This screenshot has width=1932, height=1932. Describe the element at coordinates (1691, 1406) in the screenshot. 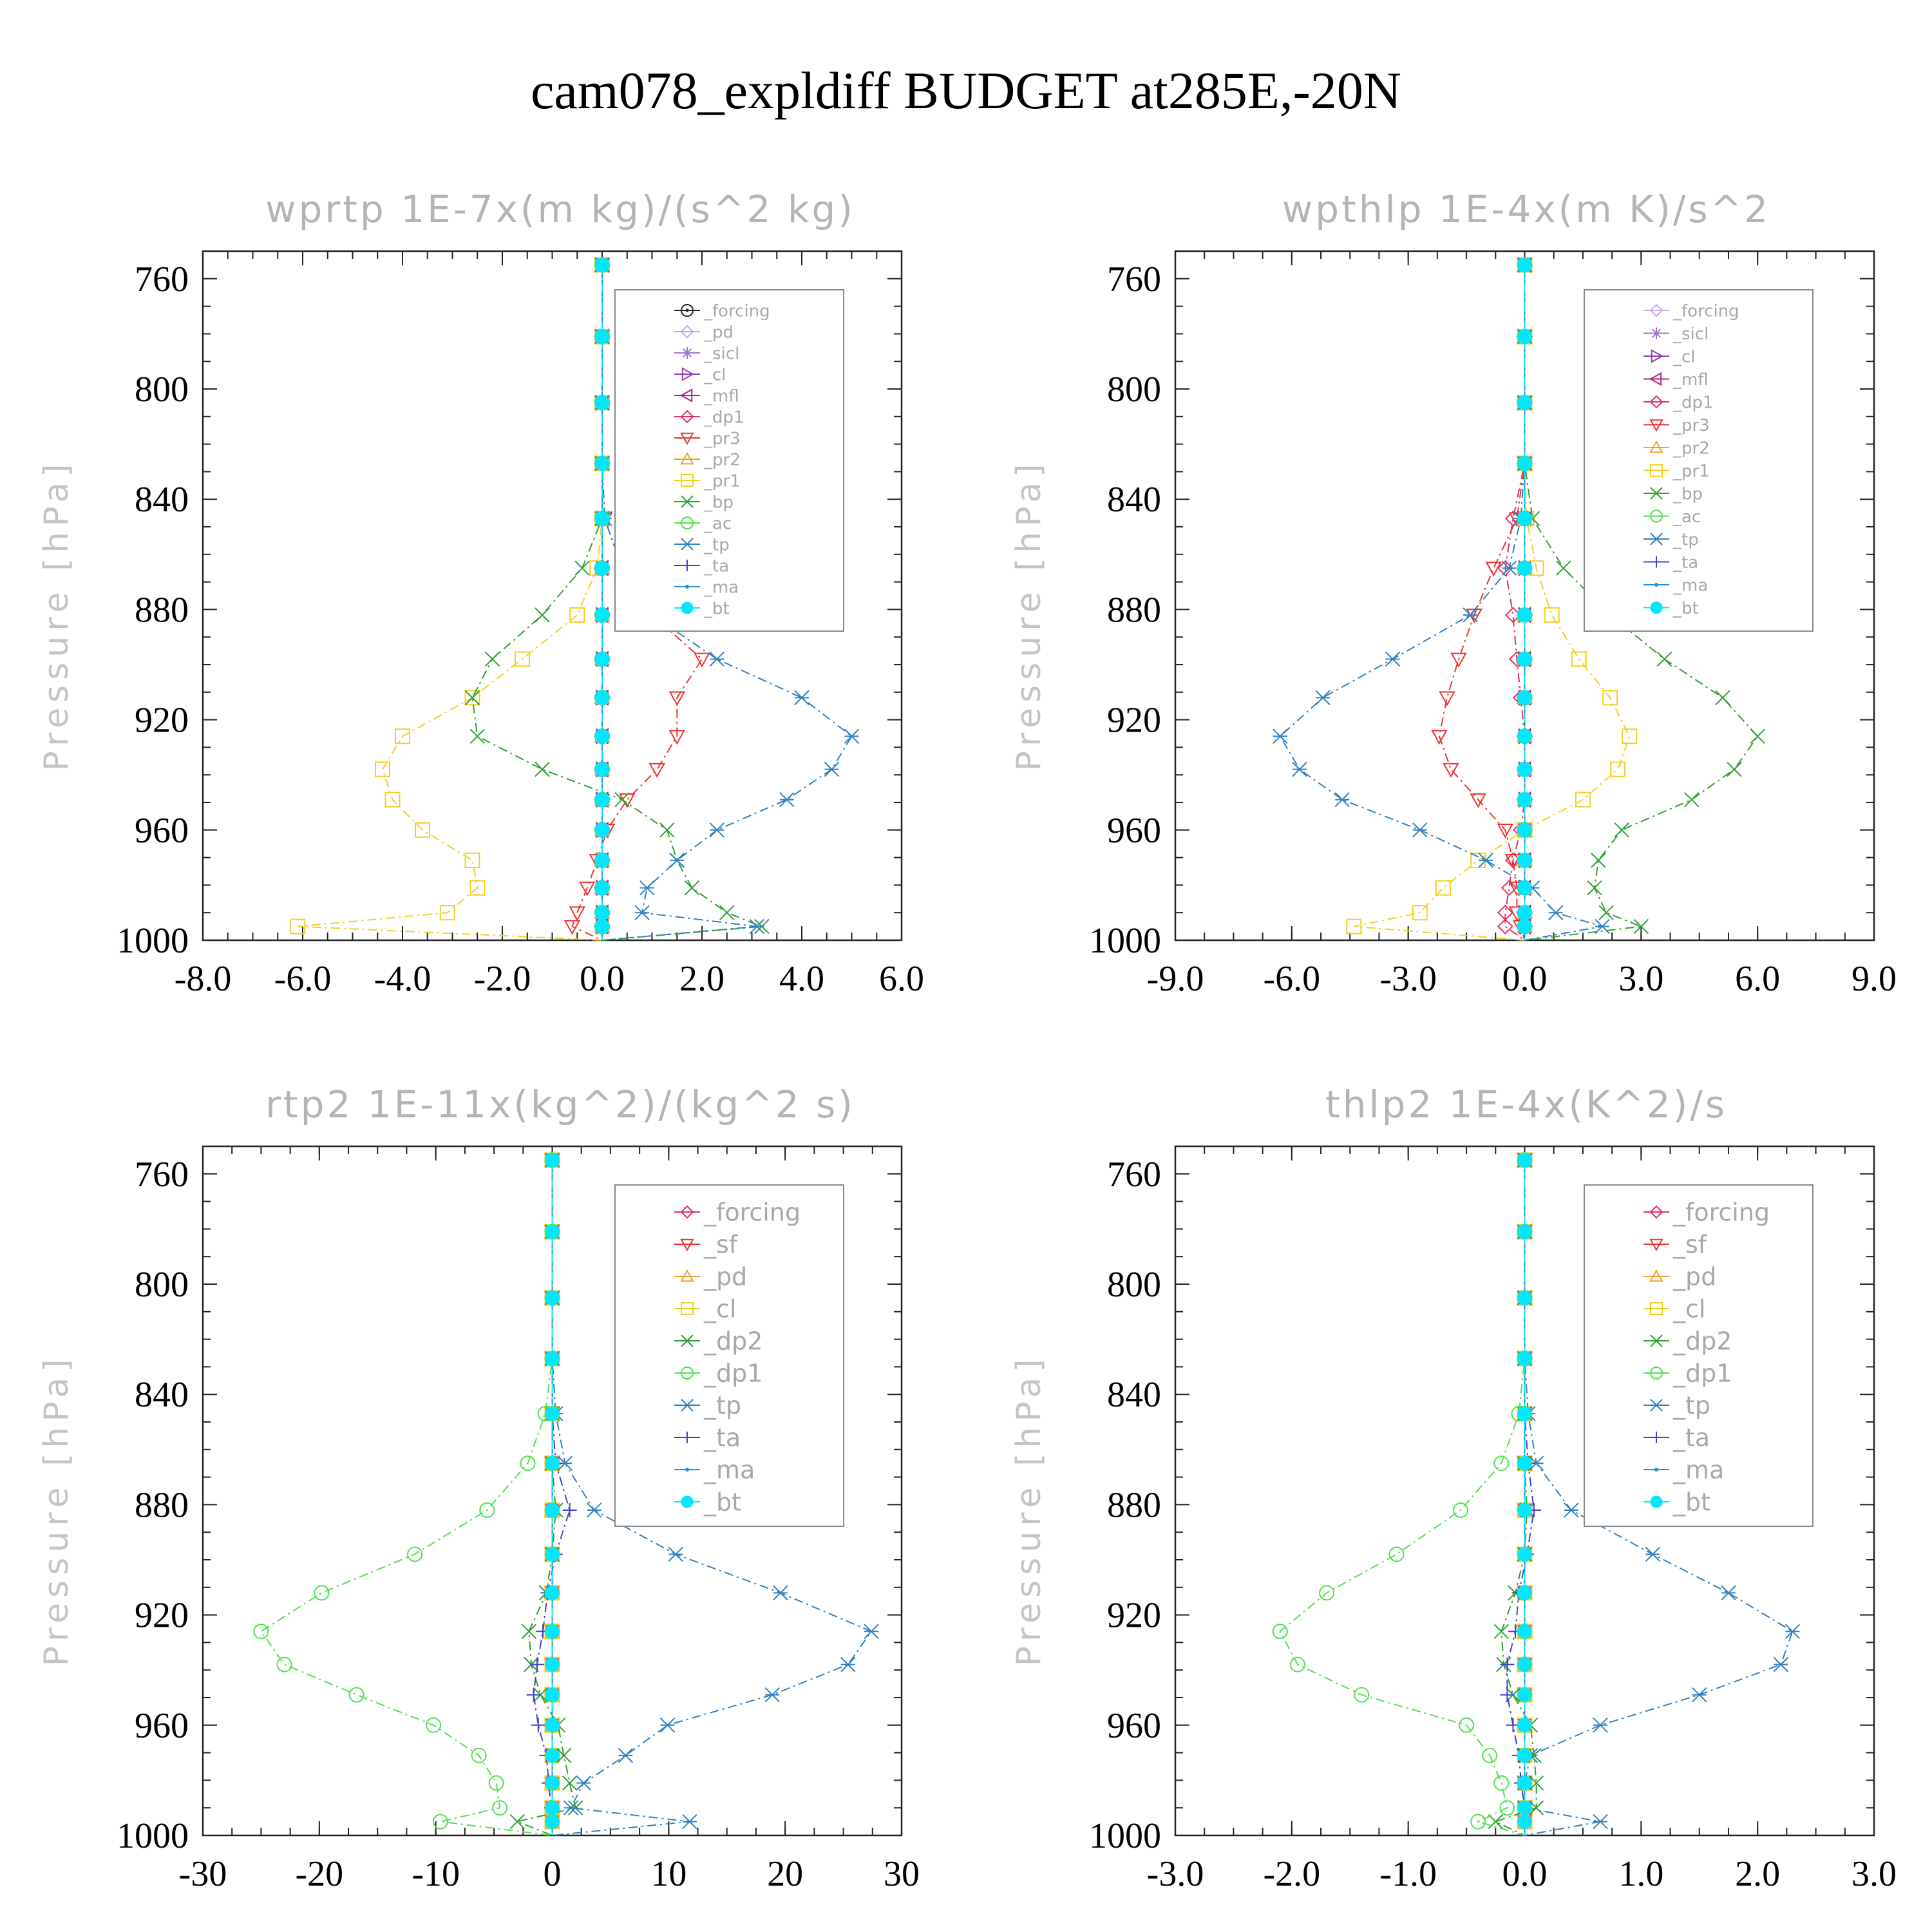

I see `legend-label: _tp` at that location.